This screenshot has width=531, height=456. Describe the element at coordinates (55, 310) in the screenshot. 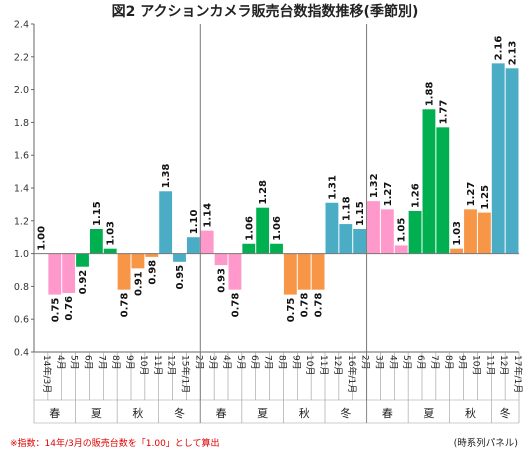

I see `data-label: 0.75` at that location.